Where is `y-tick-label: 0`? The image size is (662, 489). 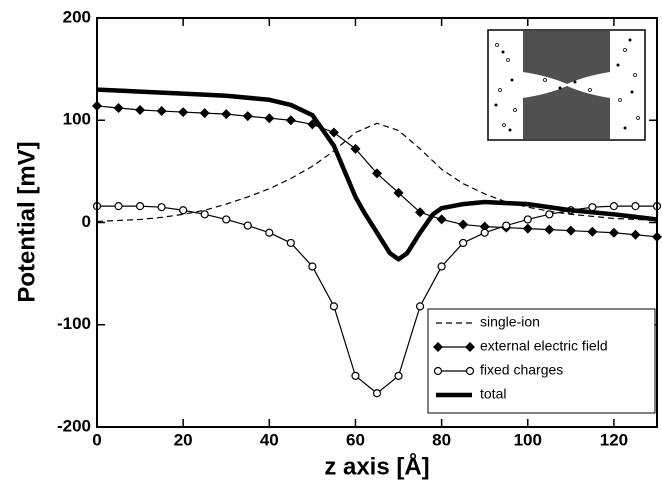
y-tick-label: 0 is located at coordinates (86, 221).